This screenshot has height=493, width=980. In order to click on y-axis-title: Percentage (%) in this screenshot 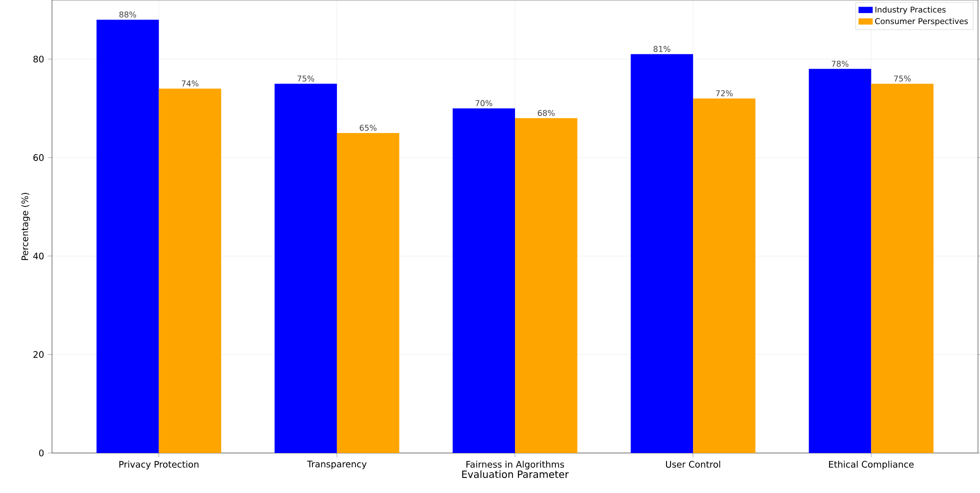, I will do `click(25, 226)`.